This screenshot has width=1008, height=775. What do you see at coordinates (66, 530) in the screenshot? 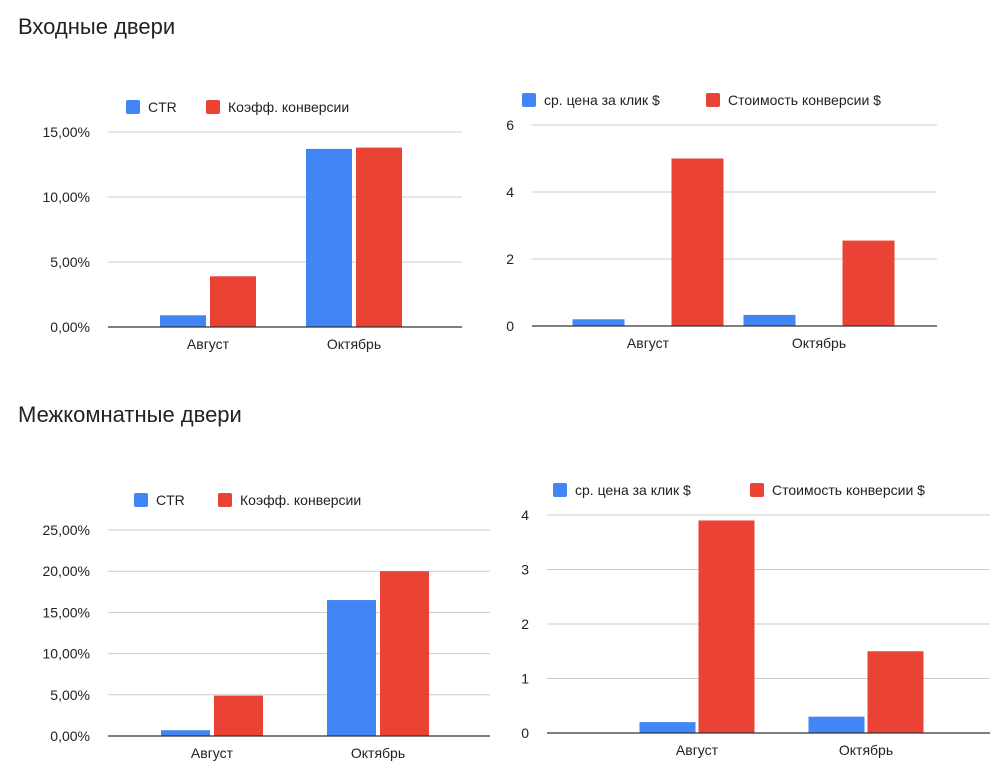
I see `y-tick-label: 25,00%` at bounding box center [66, 530].